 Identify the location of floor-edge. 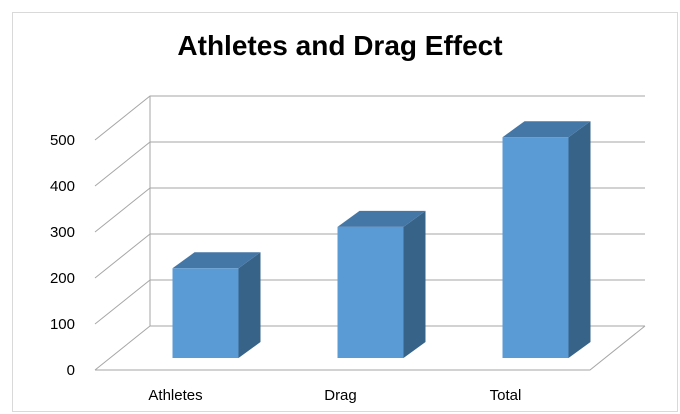
(370, 348).